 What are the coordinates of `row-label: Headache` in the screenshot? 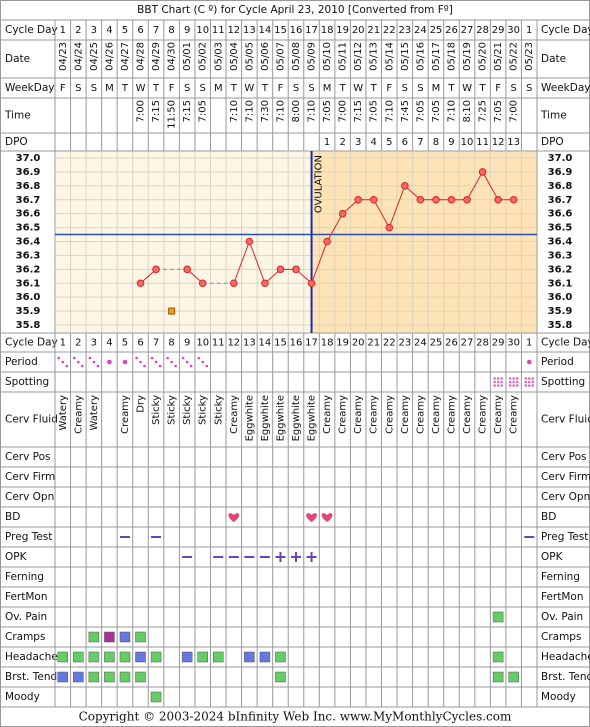 It's located at (565, 657).